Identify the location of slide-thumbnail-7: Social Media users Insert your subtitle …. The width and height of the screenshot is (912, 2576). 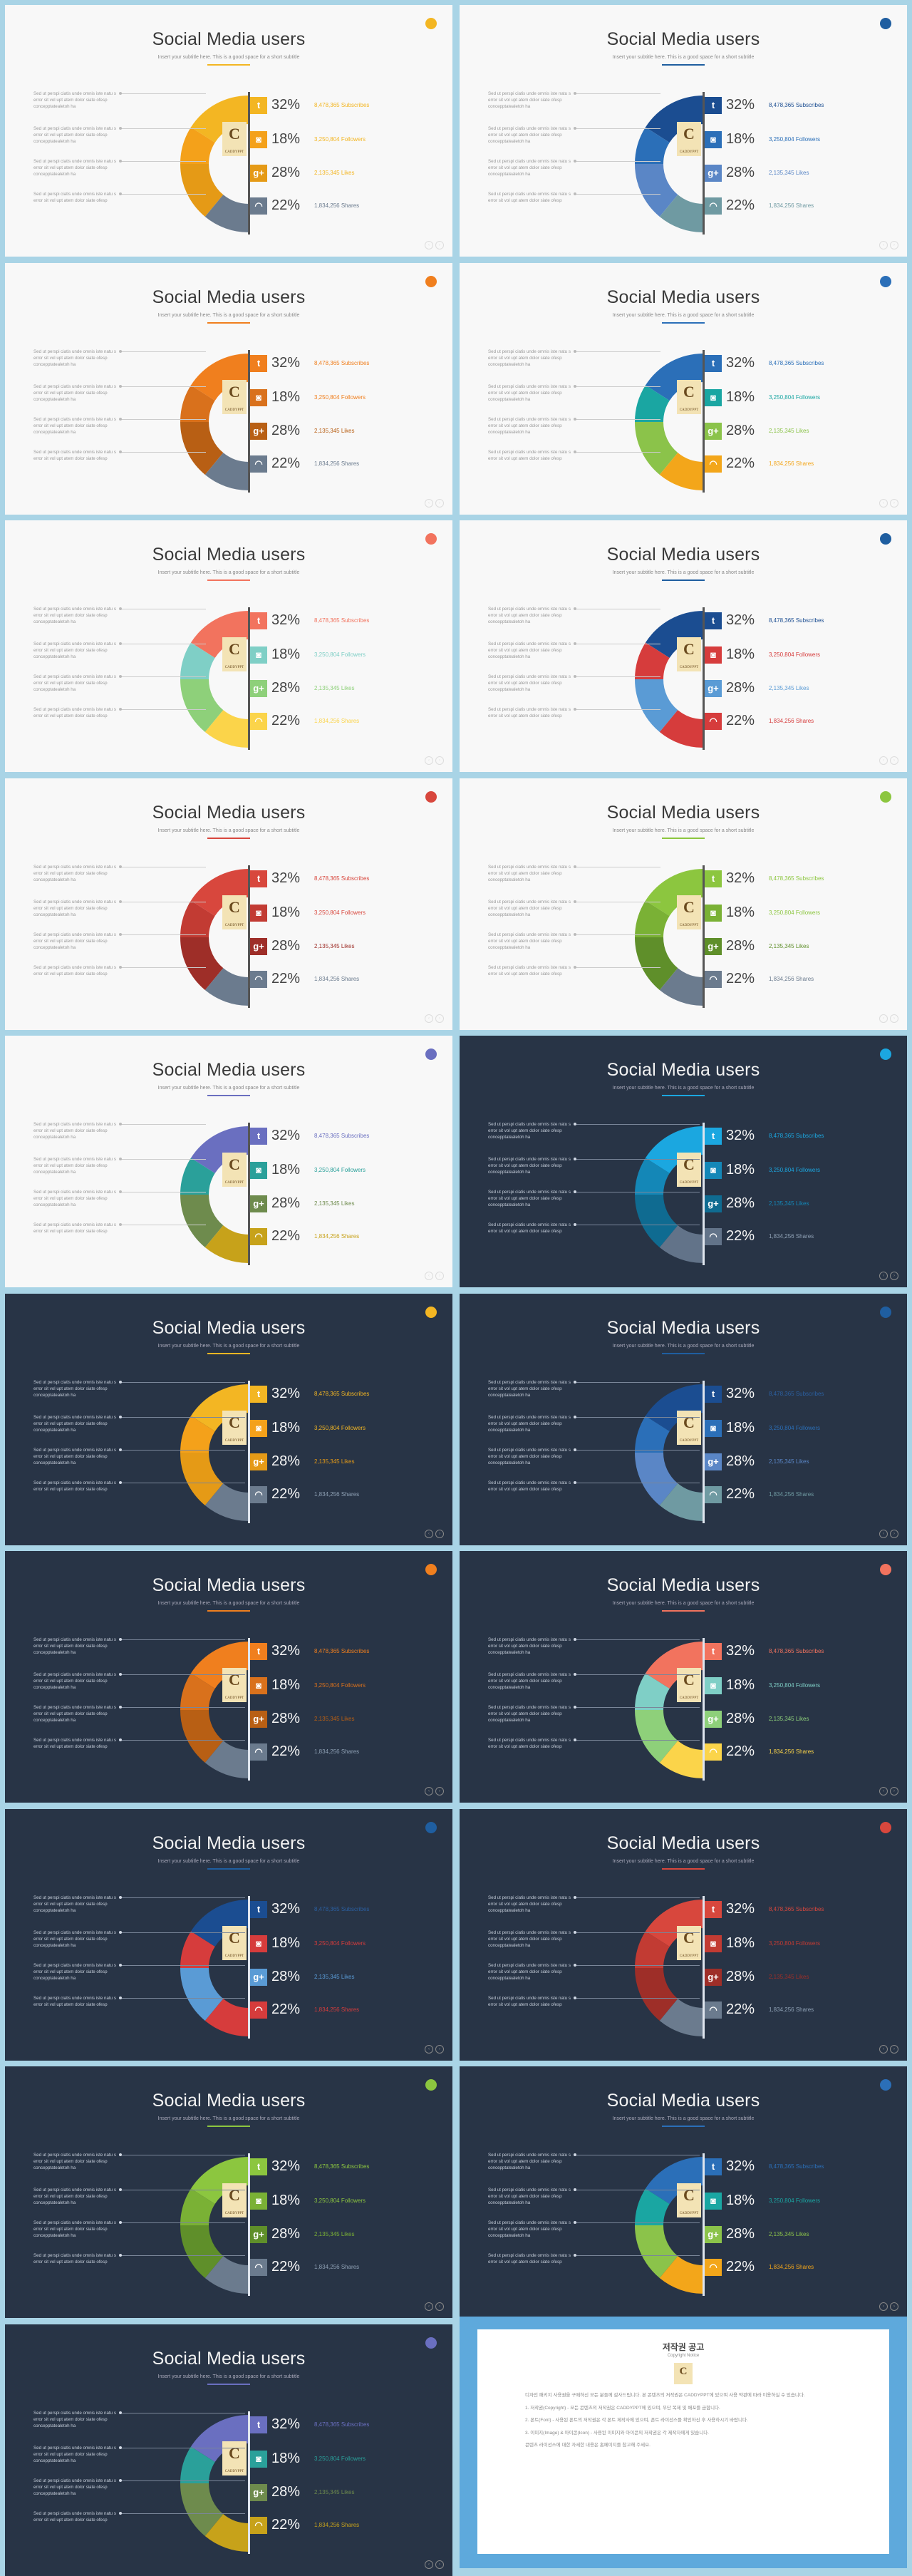
(228, 904).